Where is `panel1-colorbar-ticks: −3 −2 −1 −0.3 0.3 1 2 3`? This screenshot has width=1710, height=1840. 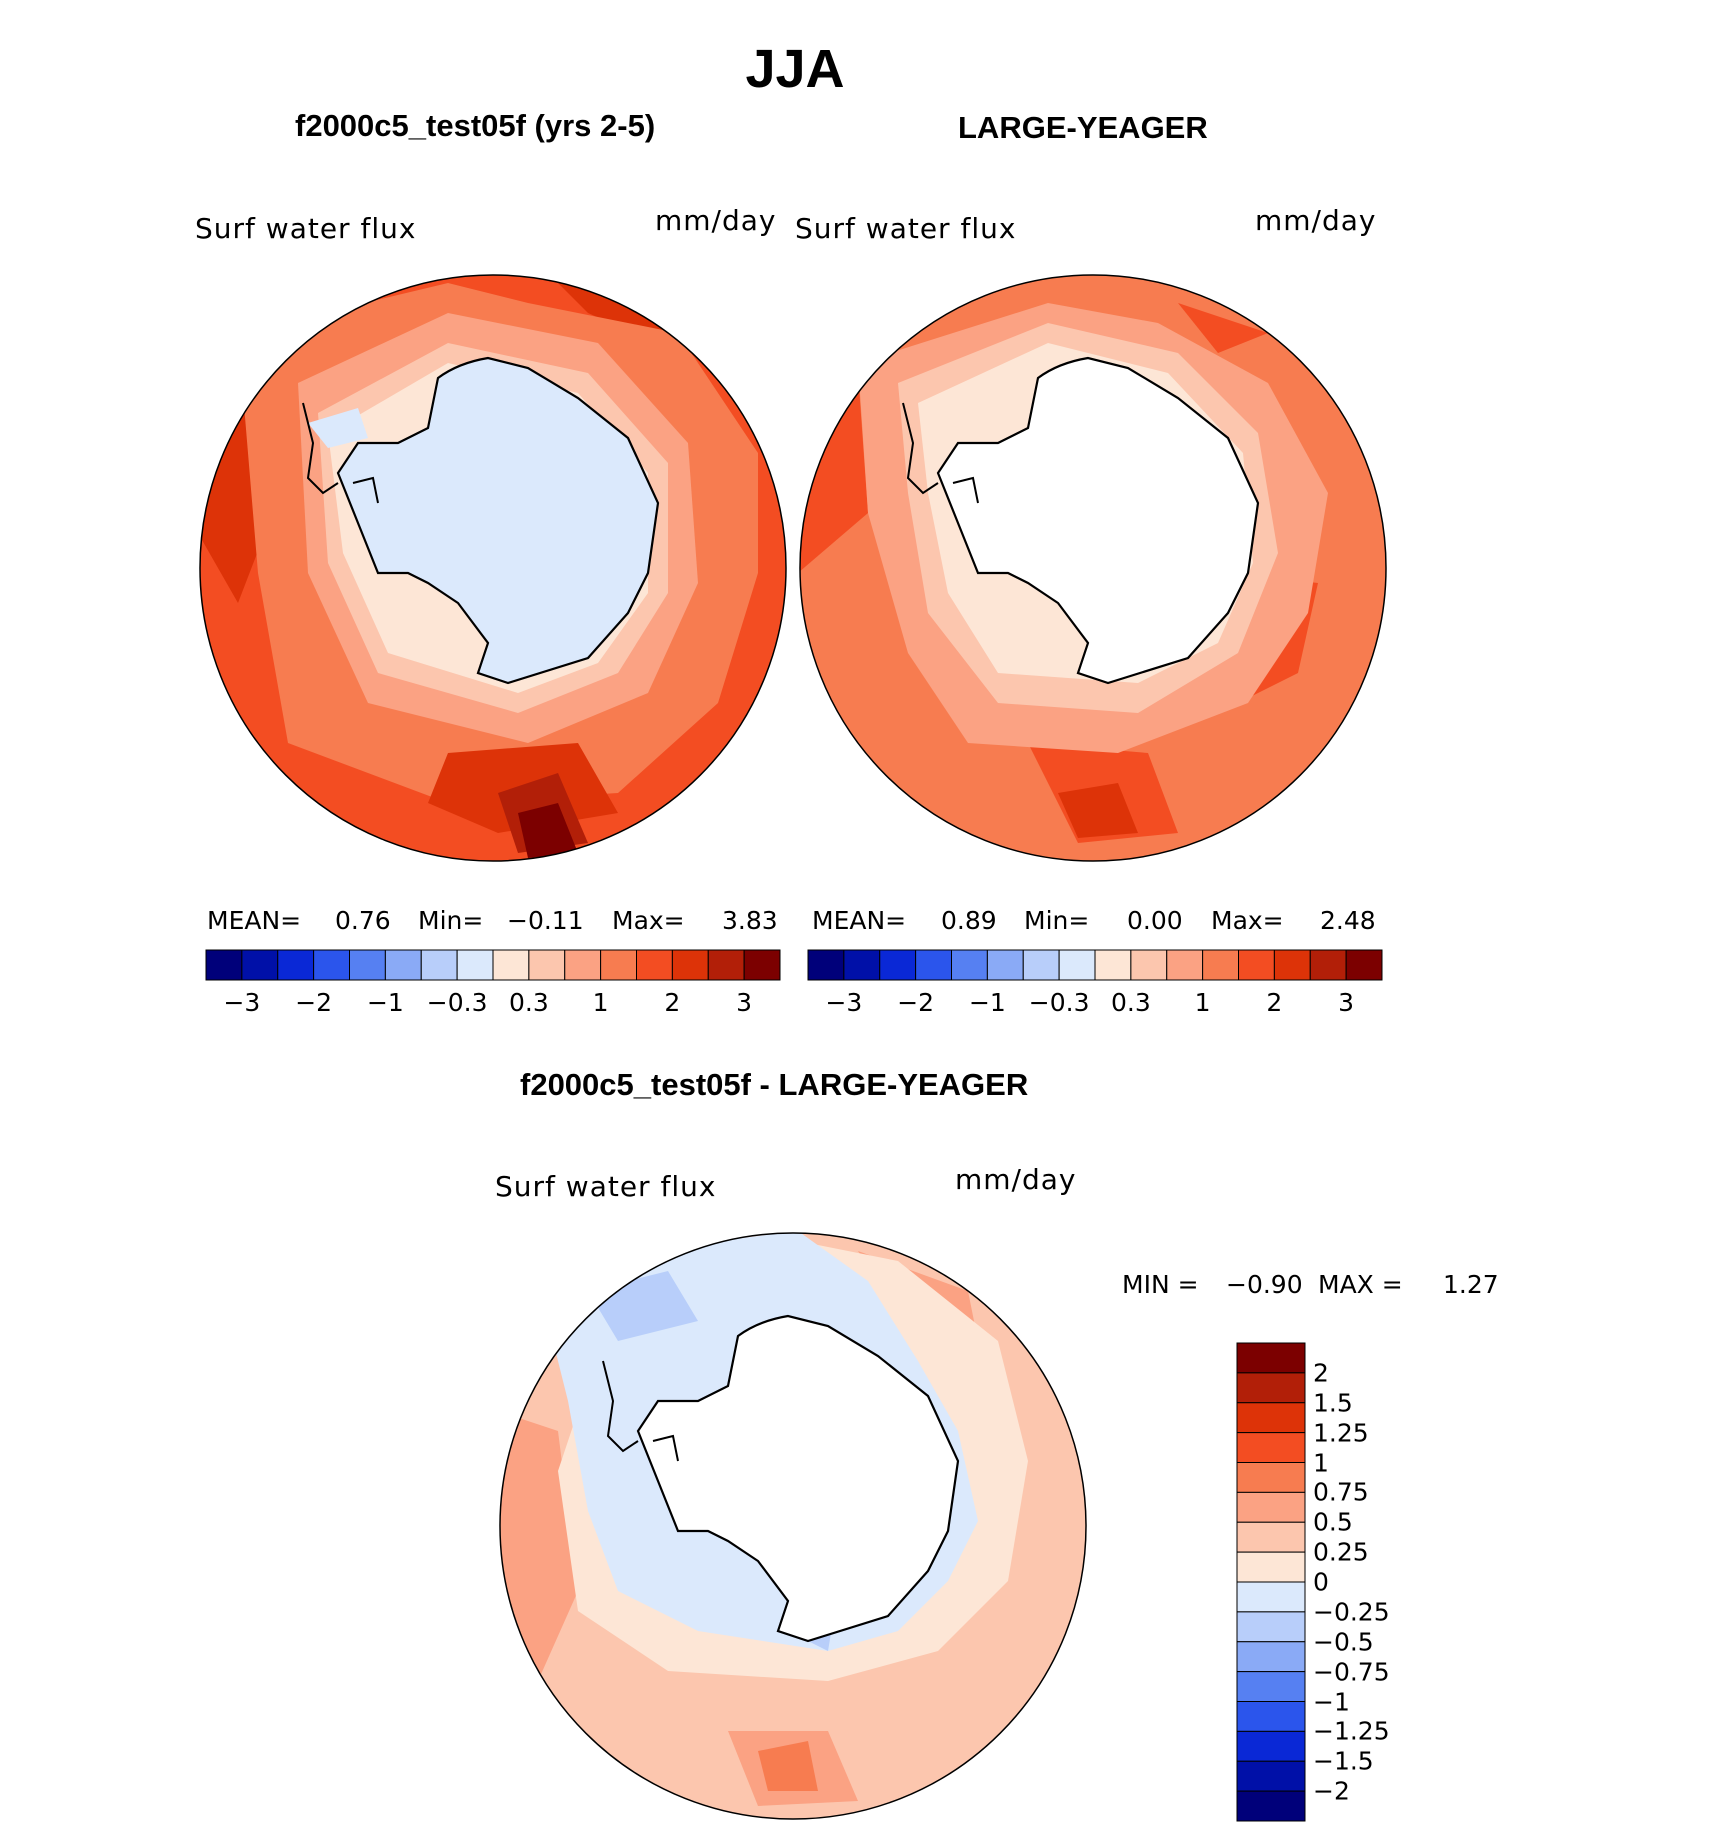 panel1-colorbar-ticks: −3 −2 −1 −0.3 0.3 1 2 3 is located at coordinates (493, 1003).